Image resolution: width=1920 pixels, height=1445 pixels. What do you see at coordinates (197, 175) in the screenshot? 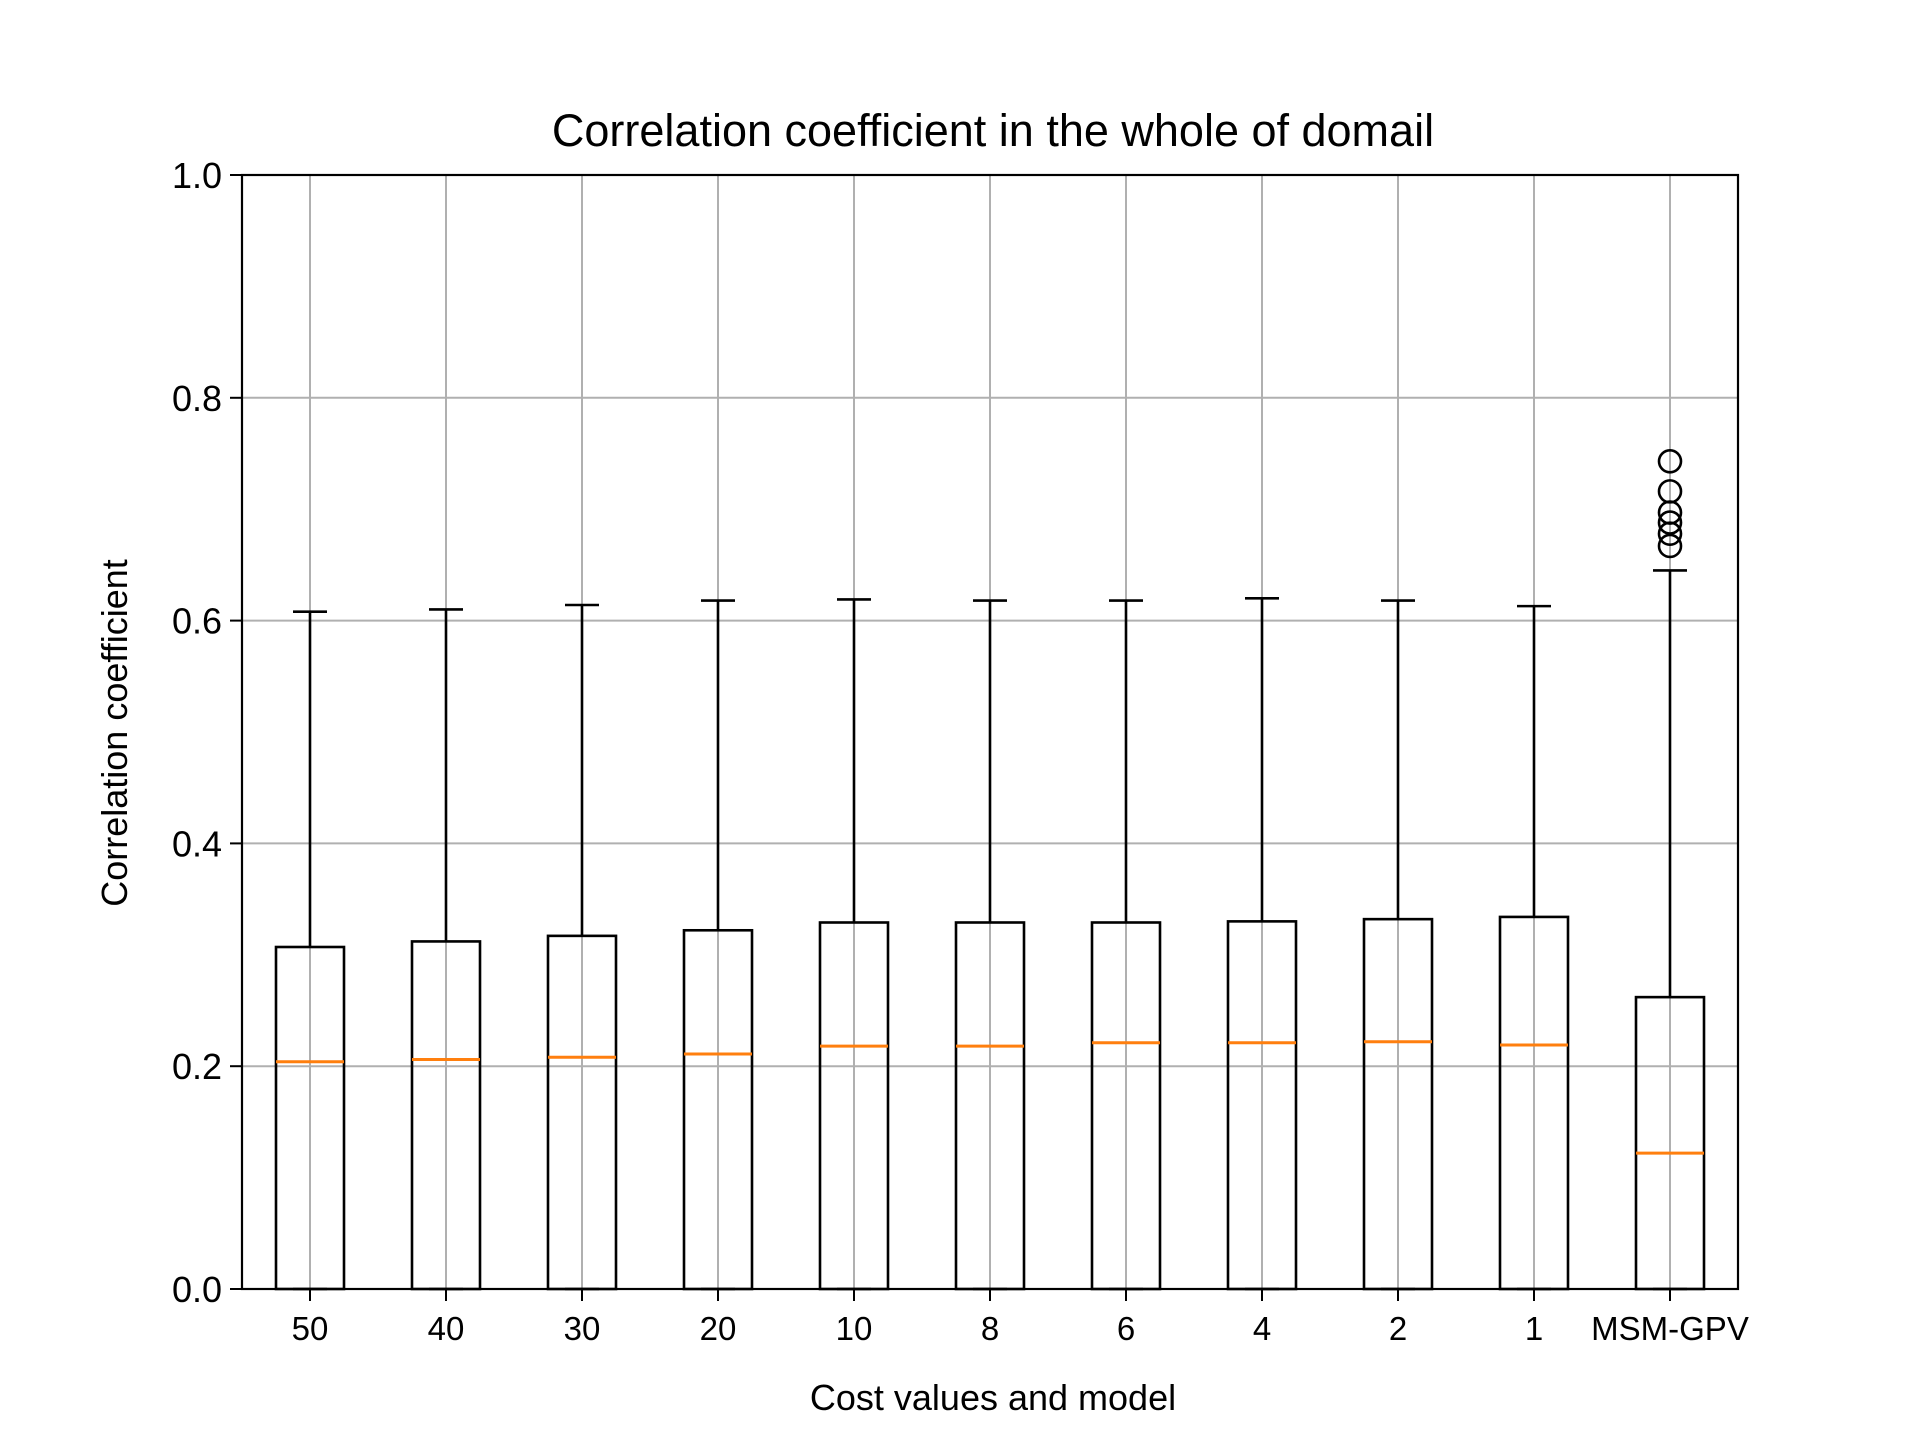
I see `y-tick-label: 1.0` at bounding box center [197, 175].